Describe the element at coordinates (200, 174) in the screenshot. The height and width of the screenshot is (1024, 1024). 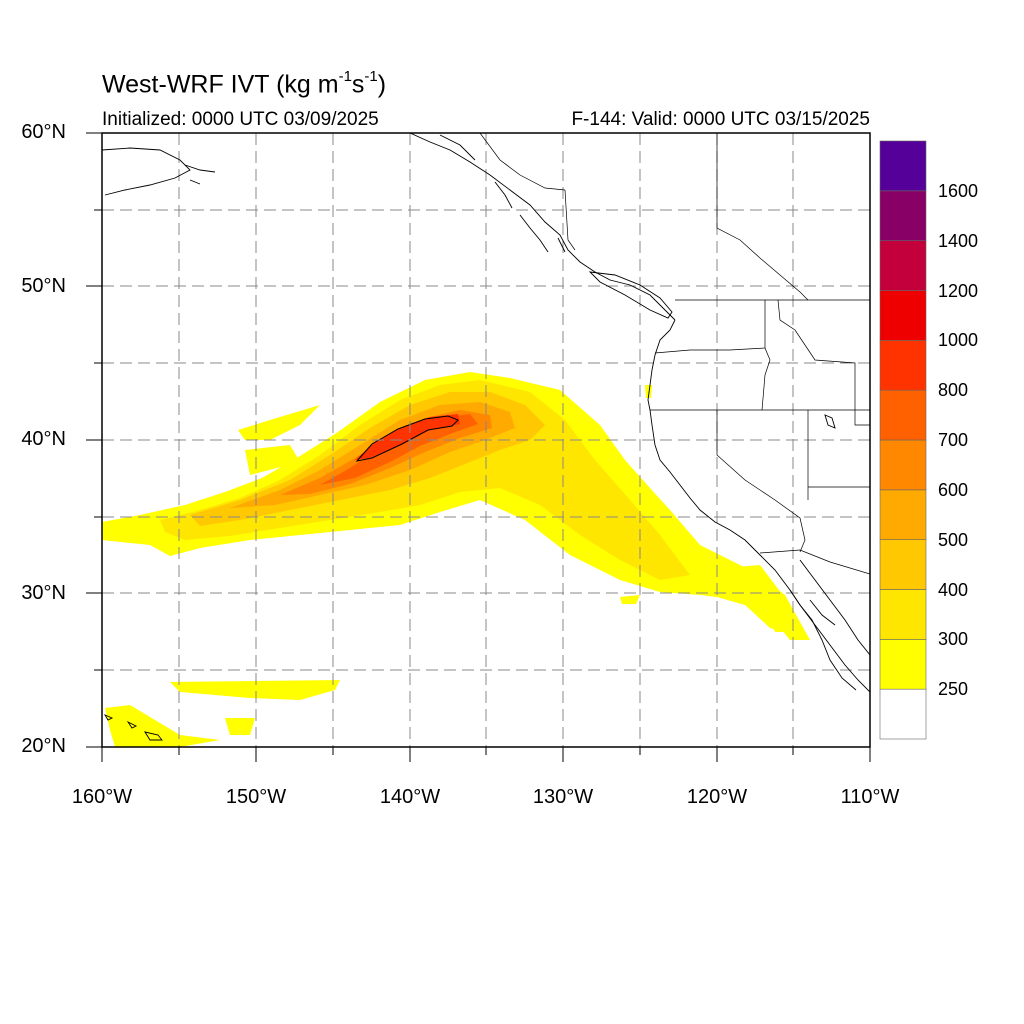
I see `bering-islands` at that location.